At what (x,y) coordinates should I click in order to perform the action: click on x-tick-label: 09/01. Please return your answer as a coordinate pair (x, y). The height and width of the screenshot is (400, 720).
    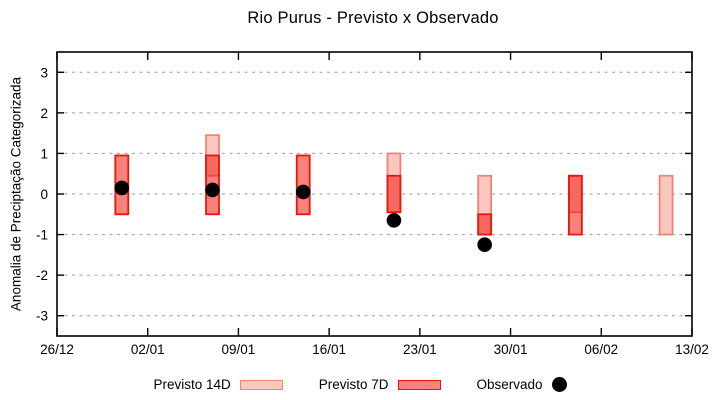
    Looking at the image, I should click on (239, 349).